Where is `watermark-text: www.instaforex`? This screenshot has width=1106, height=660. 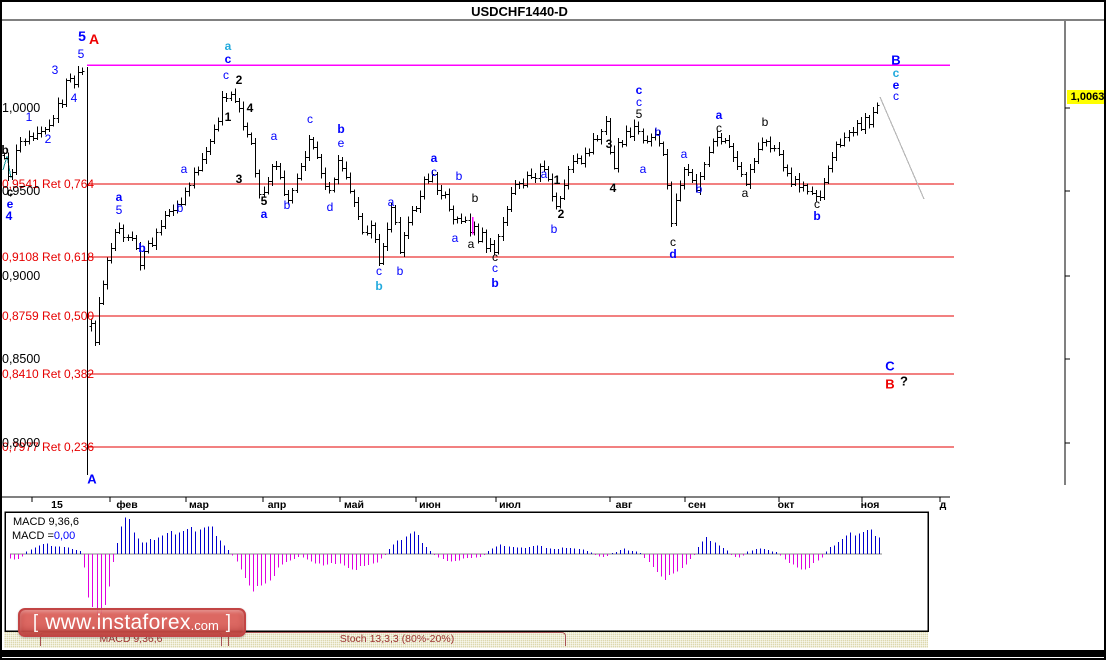
watermark-text: www.instaforex is located at coordinates (118, 622).